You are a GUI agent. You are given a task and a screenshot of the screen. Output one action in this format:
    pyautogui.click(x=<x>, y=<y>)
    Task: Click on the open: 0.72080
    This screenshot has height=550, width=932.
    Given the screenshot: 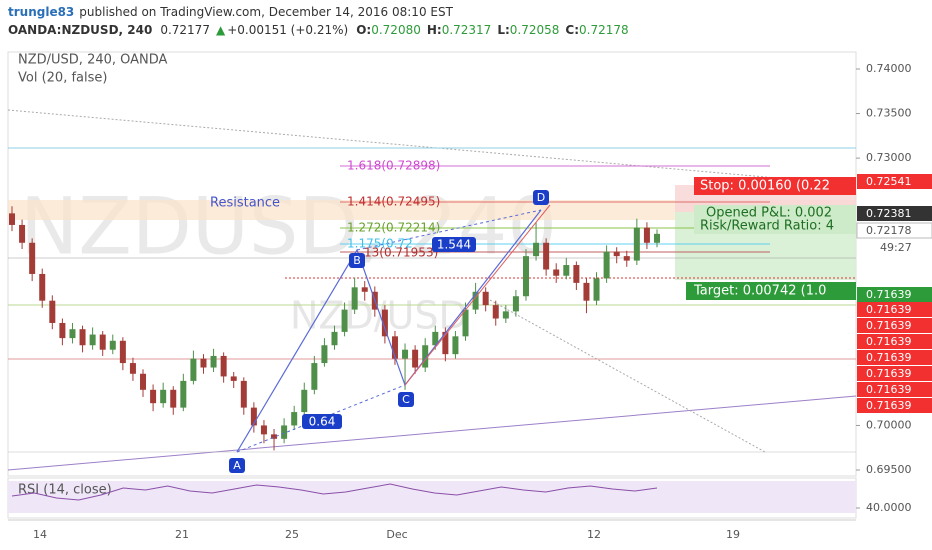 What is the action you would take?
    pyautogui.click(x=396, y=30)
    